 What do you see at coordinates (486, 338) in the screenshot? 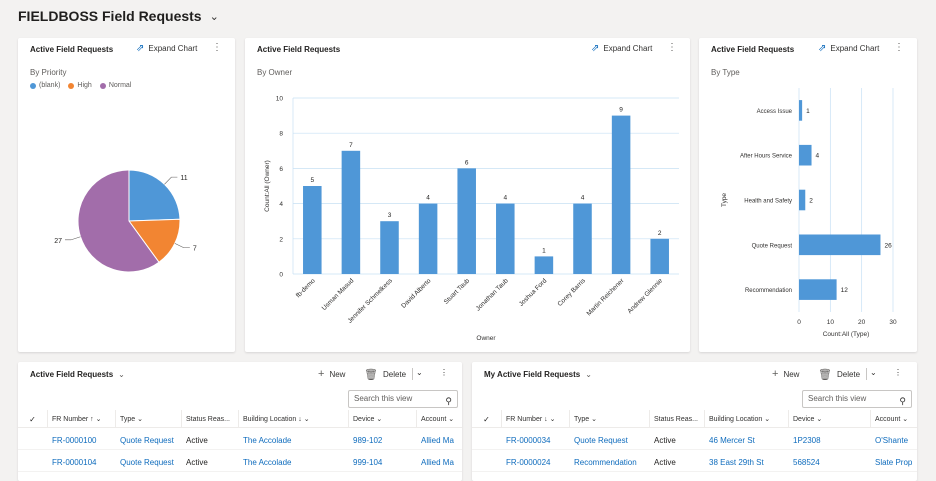
I see `x-axis-title: Owner` at bounding box center [486, 338].